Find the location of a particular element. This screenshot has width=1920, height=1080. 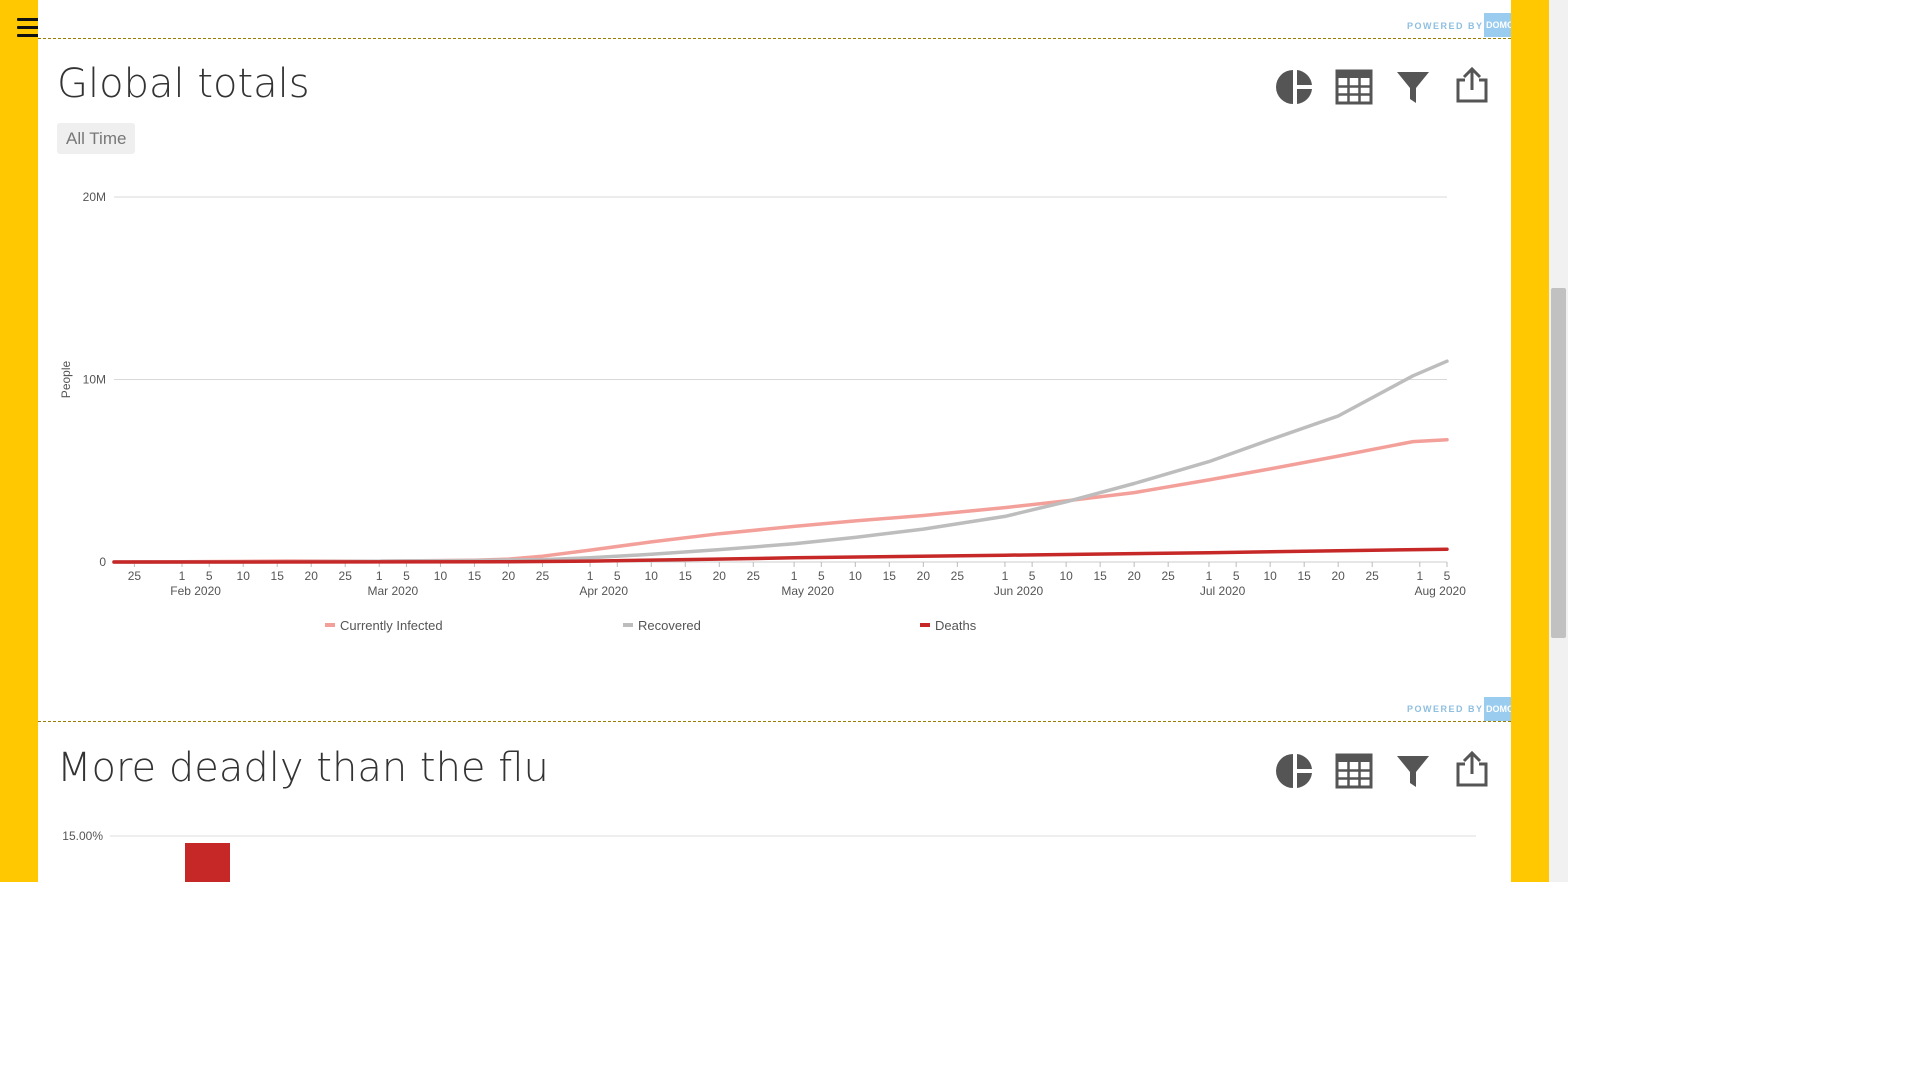

x-month-label: Jun 2020 is located at coordinates (1019, 591).